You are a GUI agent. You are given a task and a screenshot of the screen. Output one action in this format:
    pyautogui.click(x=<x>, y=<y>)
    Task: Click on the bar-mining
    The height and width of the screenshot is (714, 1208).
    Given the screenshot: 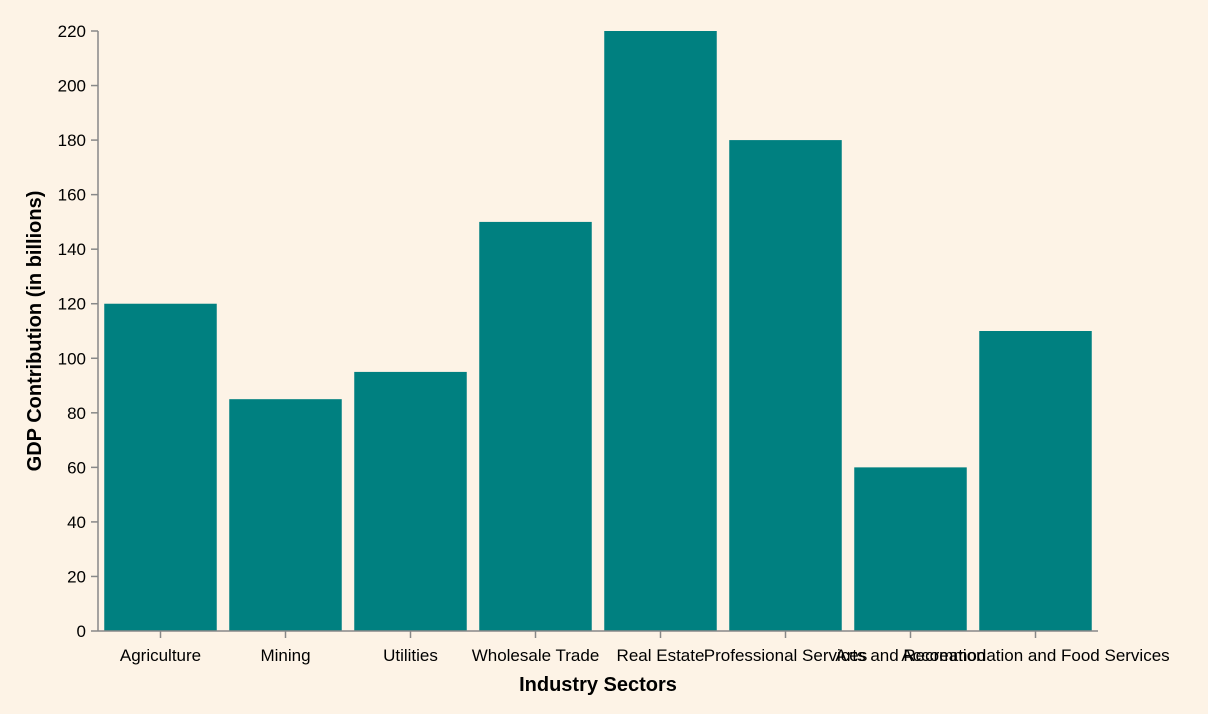 What is the action you would take?
    pyautogui.click(x=285, y=515)
    